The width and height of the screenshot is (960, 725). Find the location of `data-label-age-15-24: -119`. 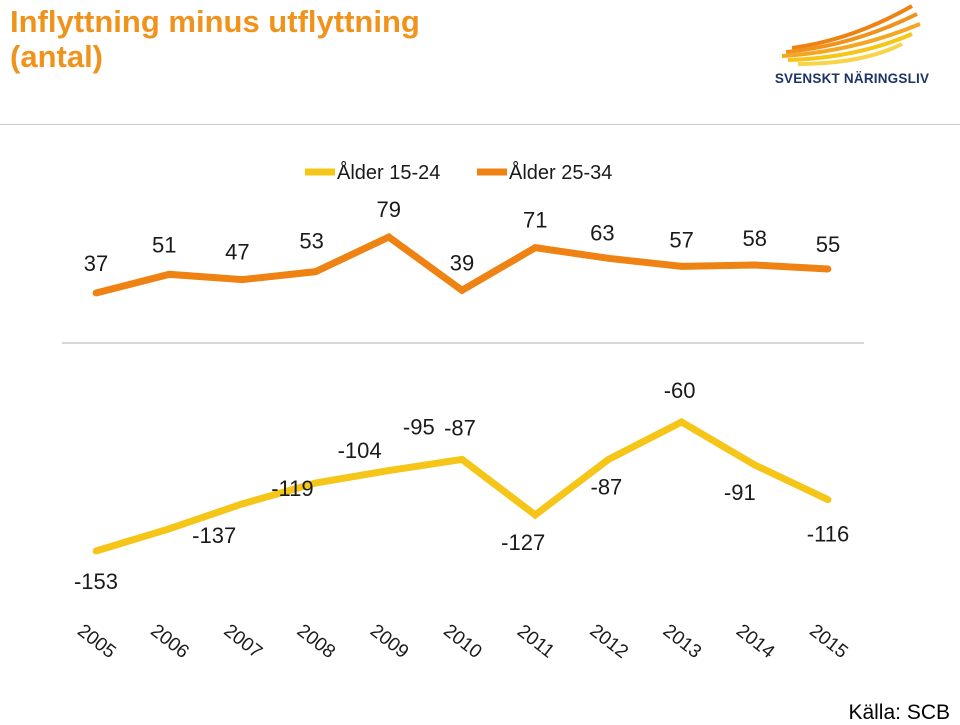

data-label-age-15-24: -119 is located at coordinates (292, 488).